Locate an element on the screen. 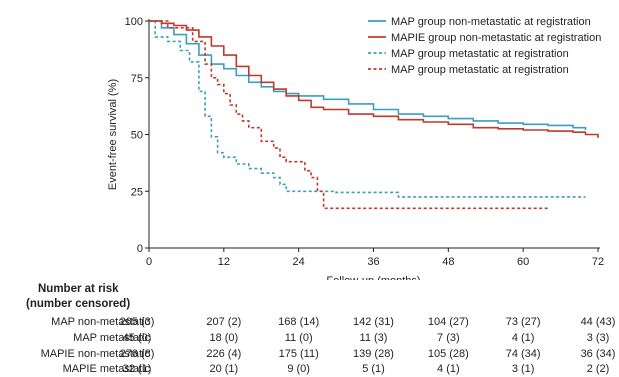 The width and height of the screenshot is (619, 377). y-tick-label: 25 is located at coordinates (137, 192).